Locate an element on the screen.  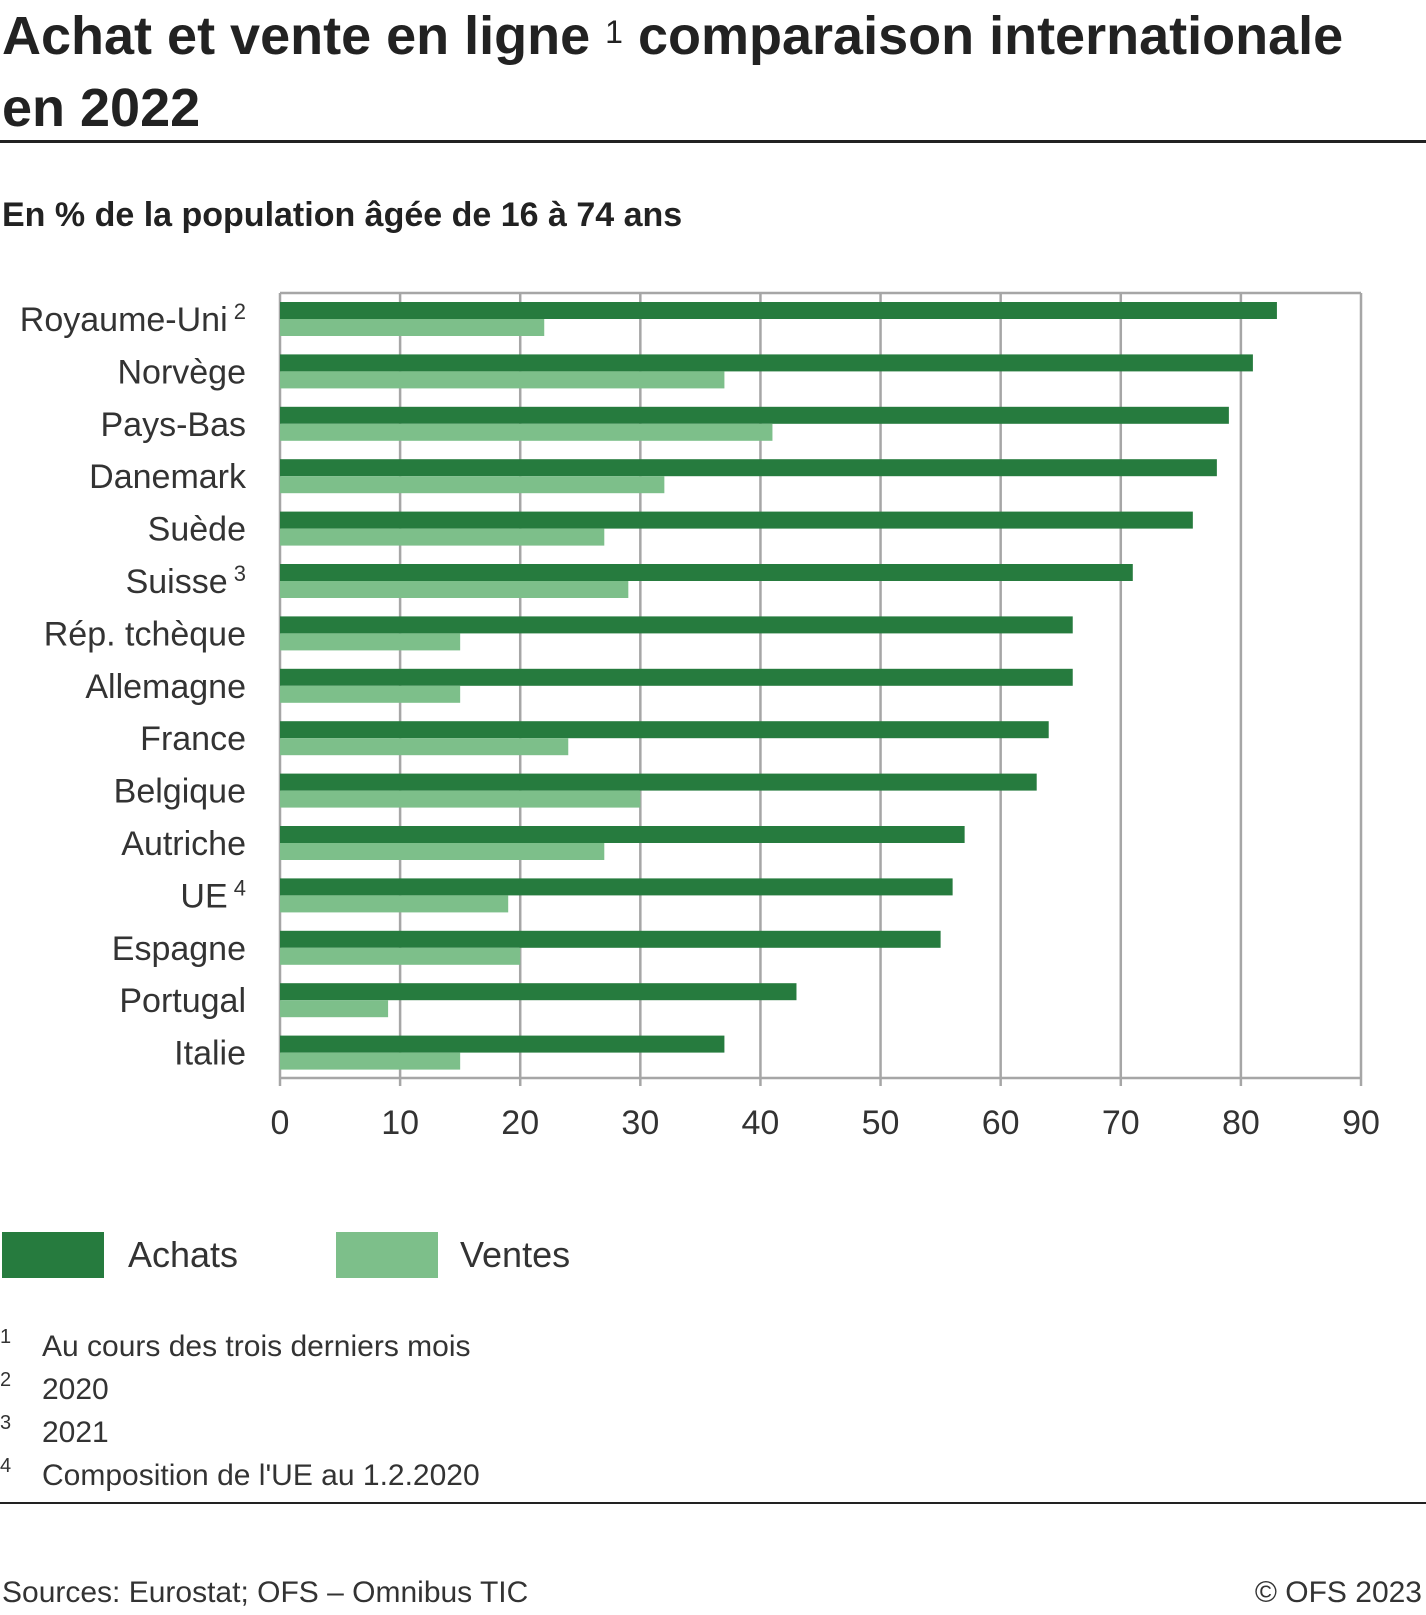
category-footnote-ref: 3 is located at coordinates (237, 573).